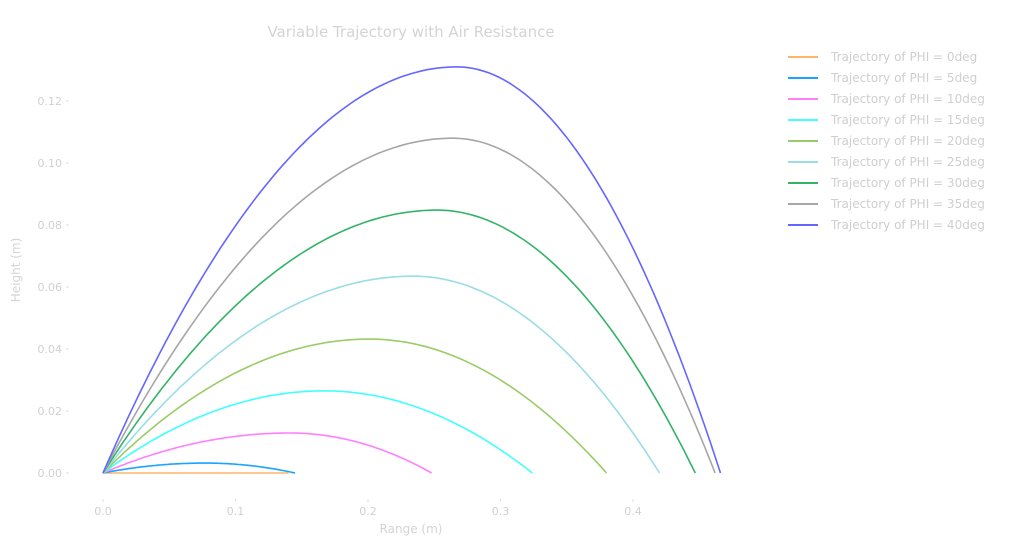  What do you see at coordinates (50, 349) in the screenshot?
I see `y-tick-label: 0.04` at bounding box center [50, 349].